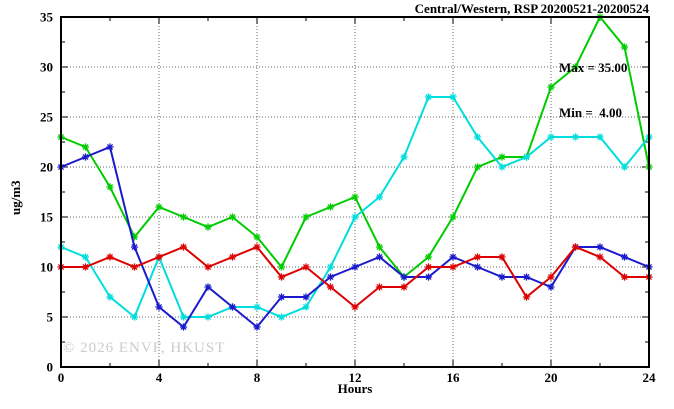  Describe the element at coordinates (15, 197) in the screenshot. I see `y-axis-label: ug/m3` at that location.